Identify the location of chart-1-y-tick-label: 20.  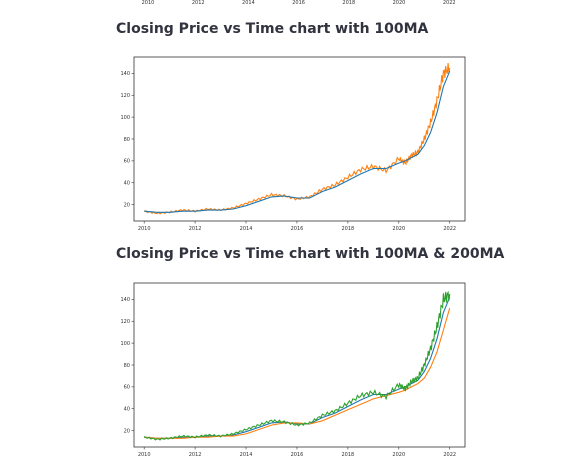
(127, 205).